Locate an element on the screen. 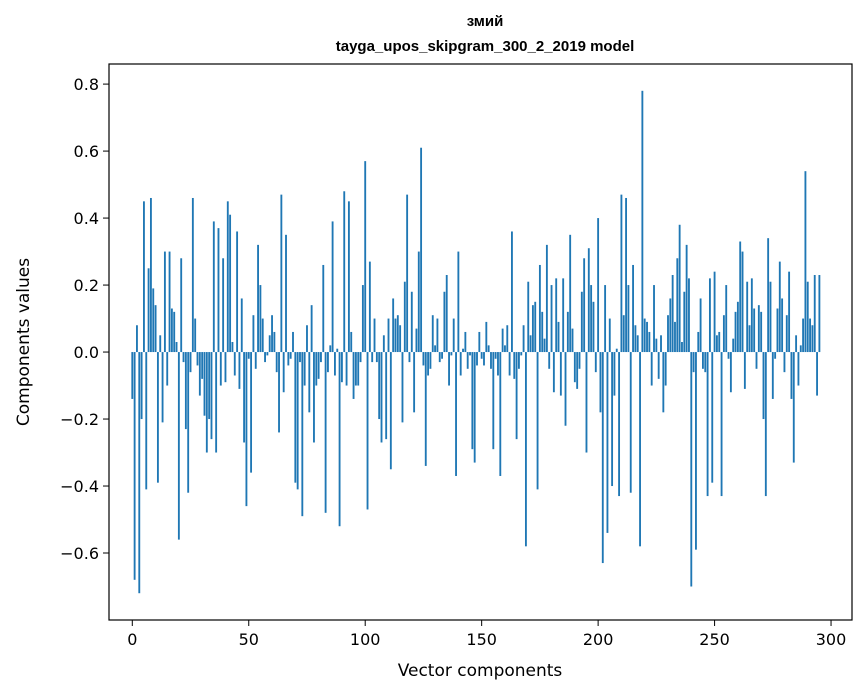 The image size is (867, 696). y-tick-label: −0.2 is located at coordinates (79, 419).